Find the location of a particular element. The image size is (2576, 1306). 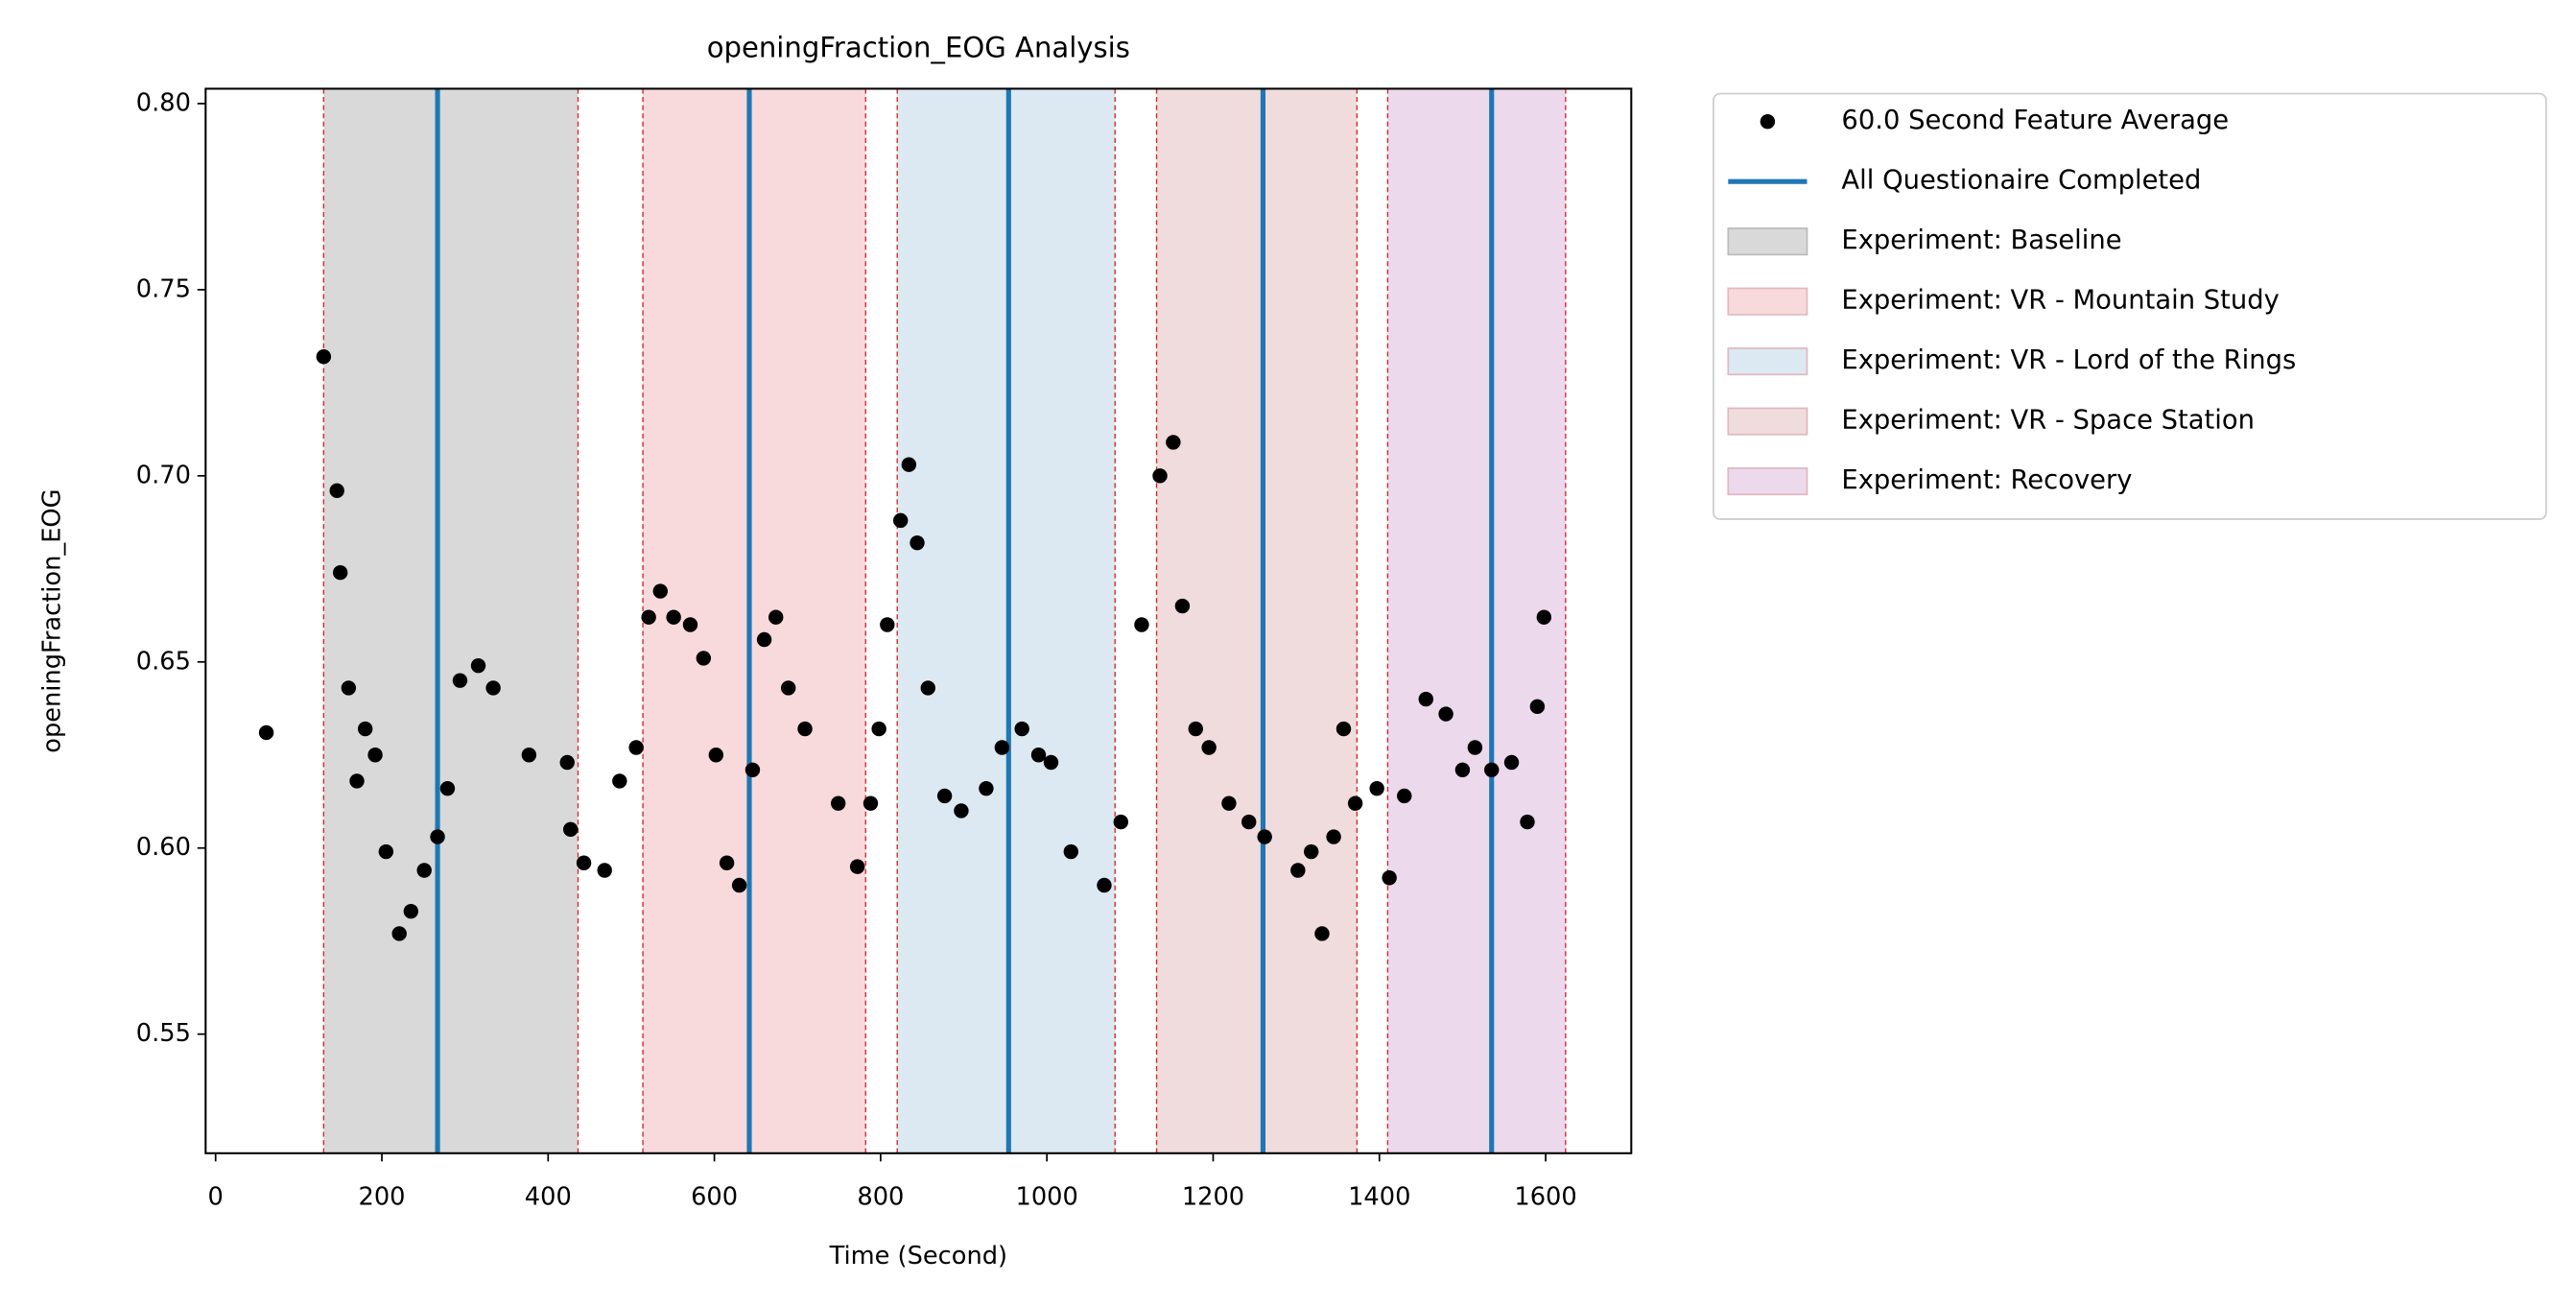

legend-label: All Questionaire Completed is located at coordinates (2021, 181).